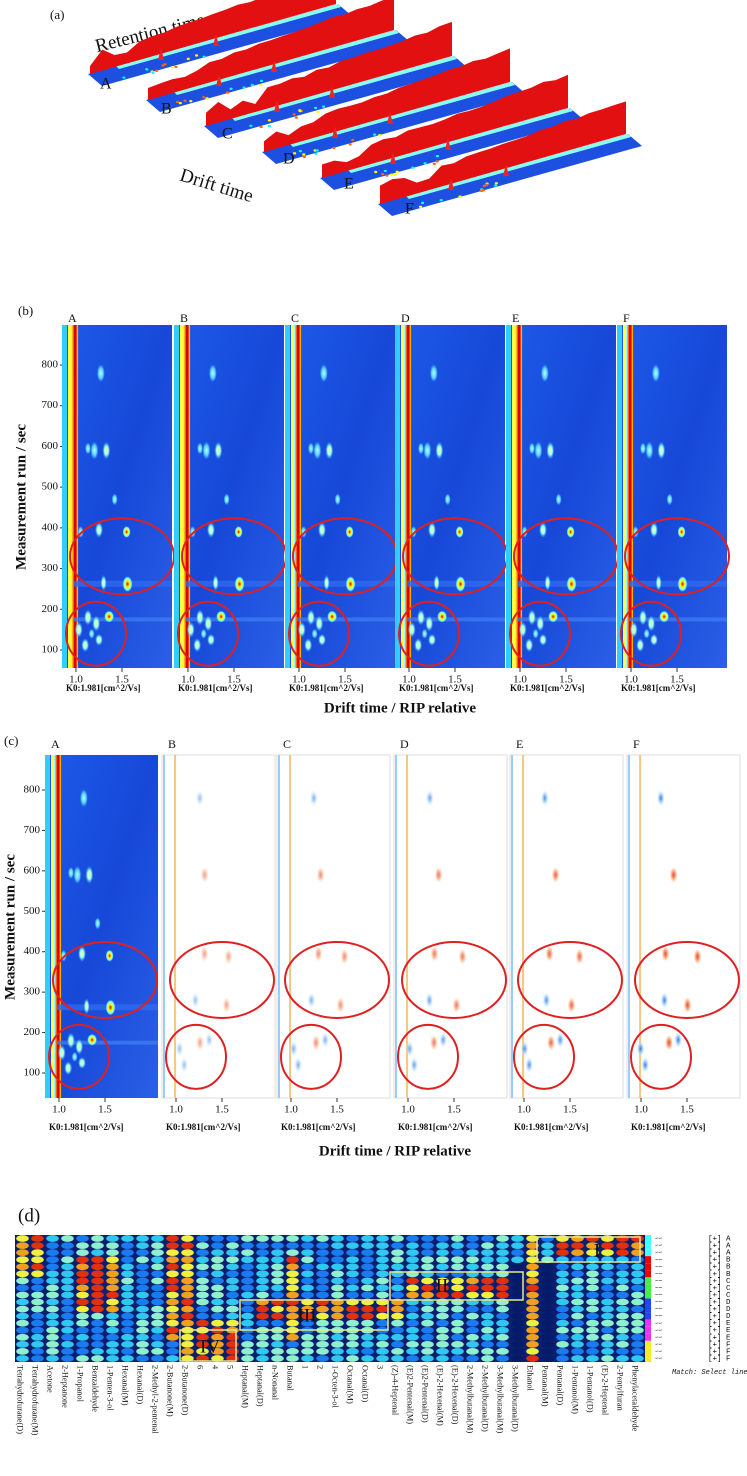 This screenshot has width=747, height=1476. I want to click on compound-label: Hexanal(M), so click(125, 1385).